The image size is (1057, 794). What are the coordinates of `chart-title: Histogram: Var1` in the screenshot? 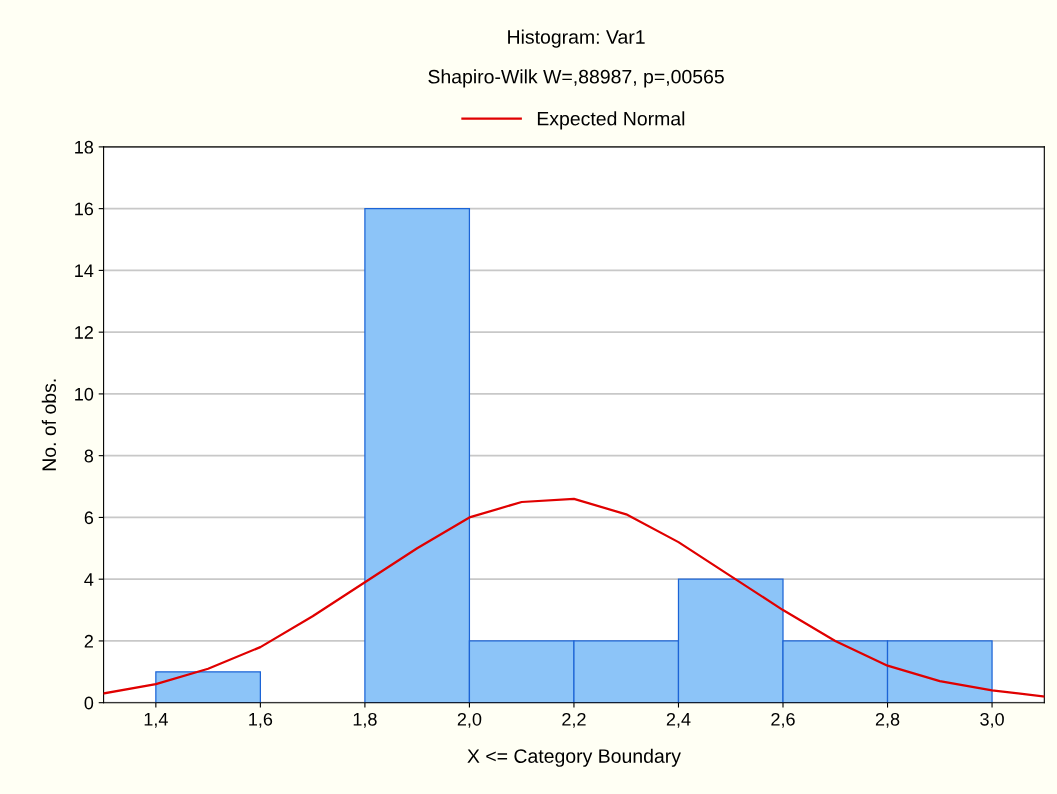 It's located at (576, 38).